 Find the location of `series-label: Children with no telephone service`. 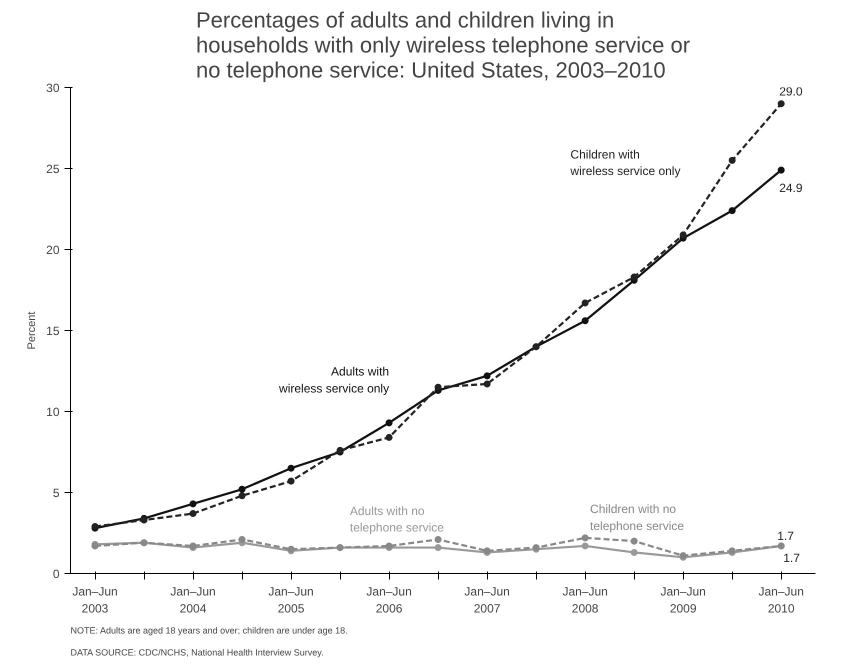

series-label: Children with no telephone service is located at coordinates (637, 518).